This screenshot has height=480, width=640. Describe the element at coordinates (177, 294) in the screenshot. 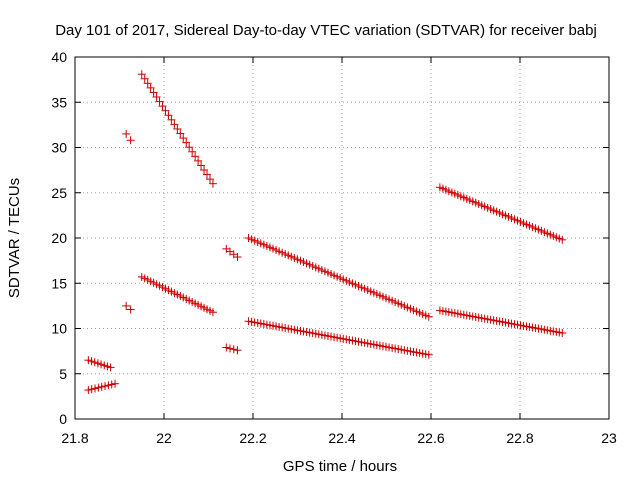

I see `series-seg-f` at that location.